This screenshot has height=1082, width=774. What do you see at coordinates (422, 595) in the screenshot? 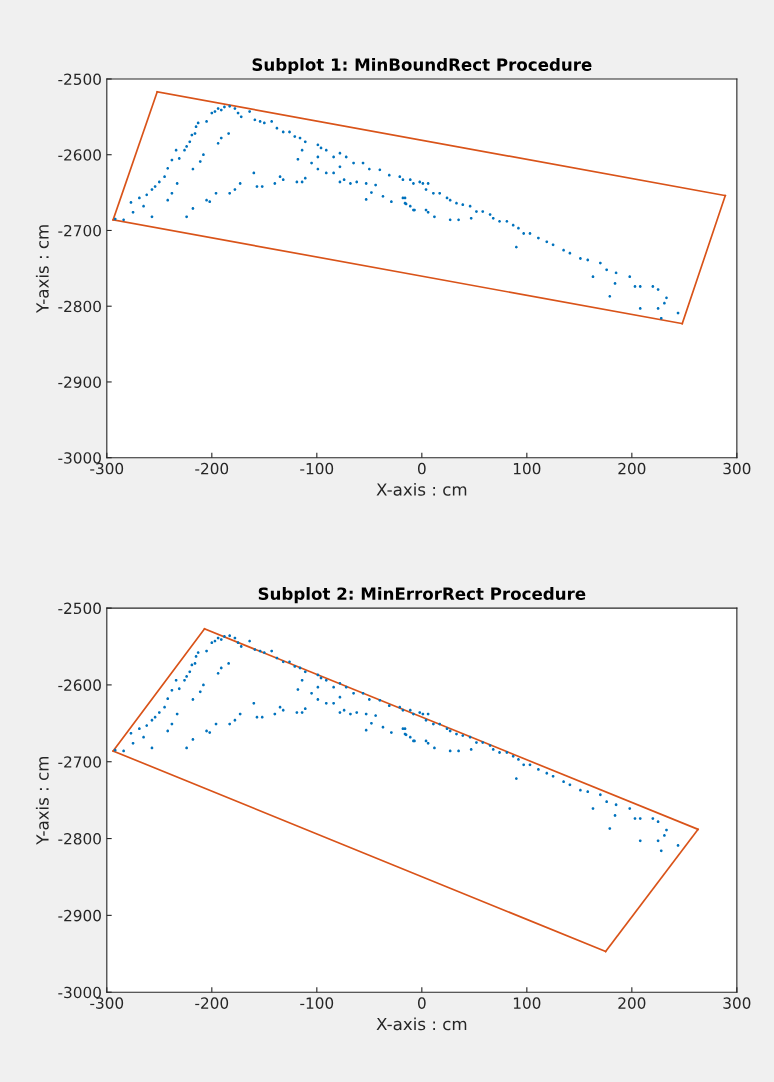
I see `chart-title: Subplot 2: MinErrorRect Procedure` at bounding box center [422, 595].